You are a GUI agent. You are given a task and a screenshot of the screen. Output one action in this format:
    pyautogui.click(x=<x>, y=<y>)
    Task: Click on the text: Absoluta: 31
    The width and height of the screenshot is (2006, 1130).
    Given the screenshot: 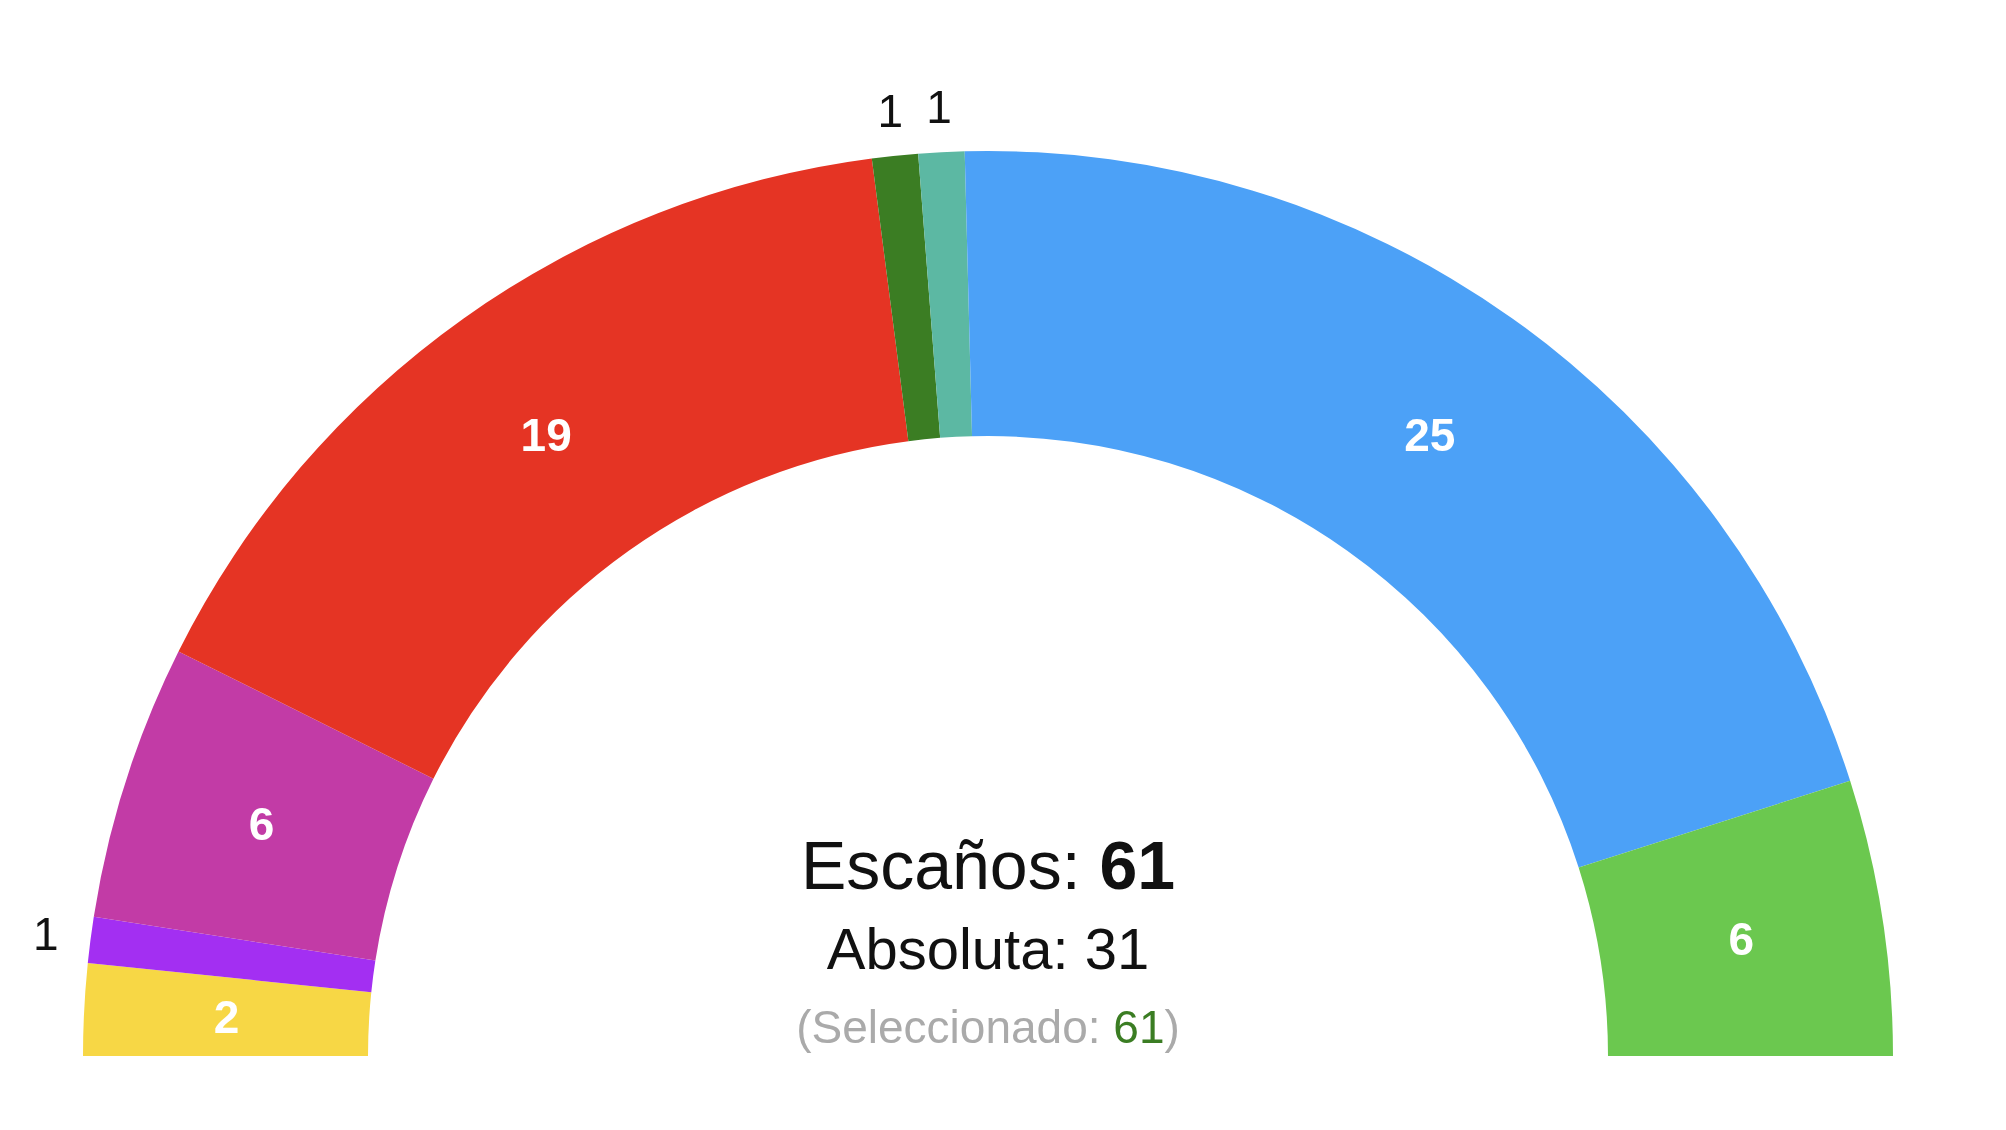 What is the action you would take?
    pyautogui.click(x=988, y=948)
    